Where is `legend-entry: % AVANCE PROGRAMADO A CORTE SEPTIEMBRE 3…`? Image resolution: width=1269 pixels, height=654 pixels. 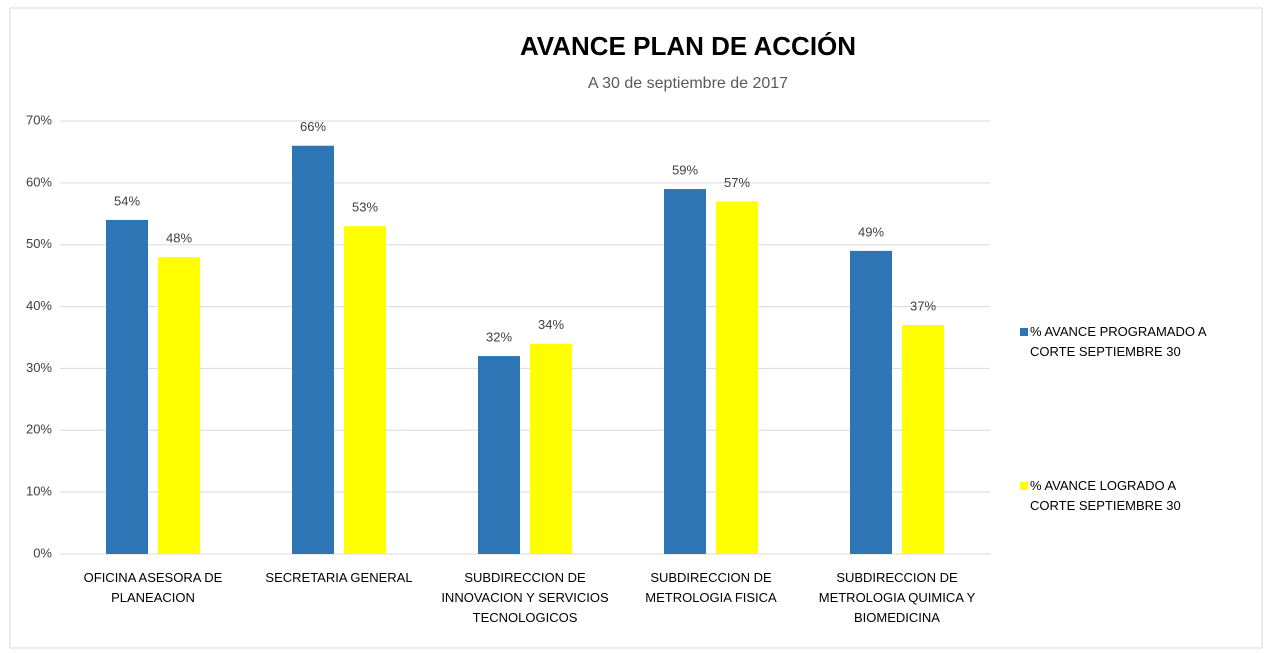 legend-entry: % AVANCE PROGRAMADO A CORTE SEPTIEMBRE 3… is located at coordinates (1115, 342).